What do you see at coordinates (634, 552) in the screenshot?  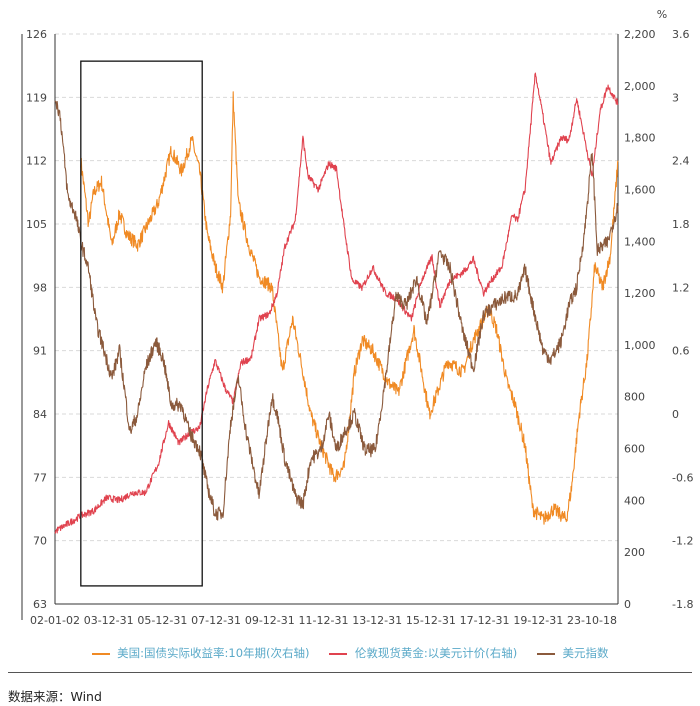 I see `right1-tick-label-10: 200` at bounding box center [634, 552].